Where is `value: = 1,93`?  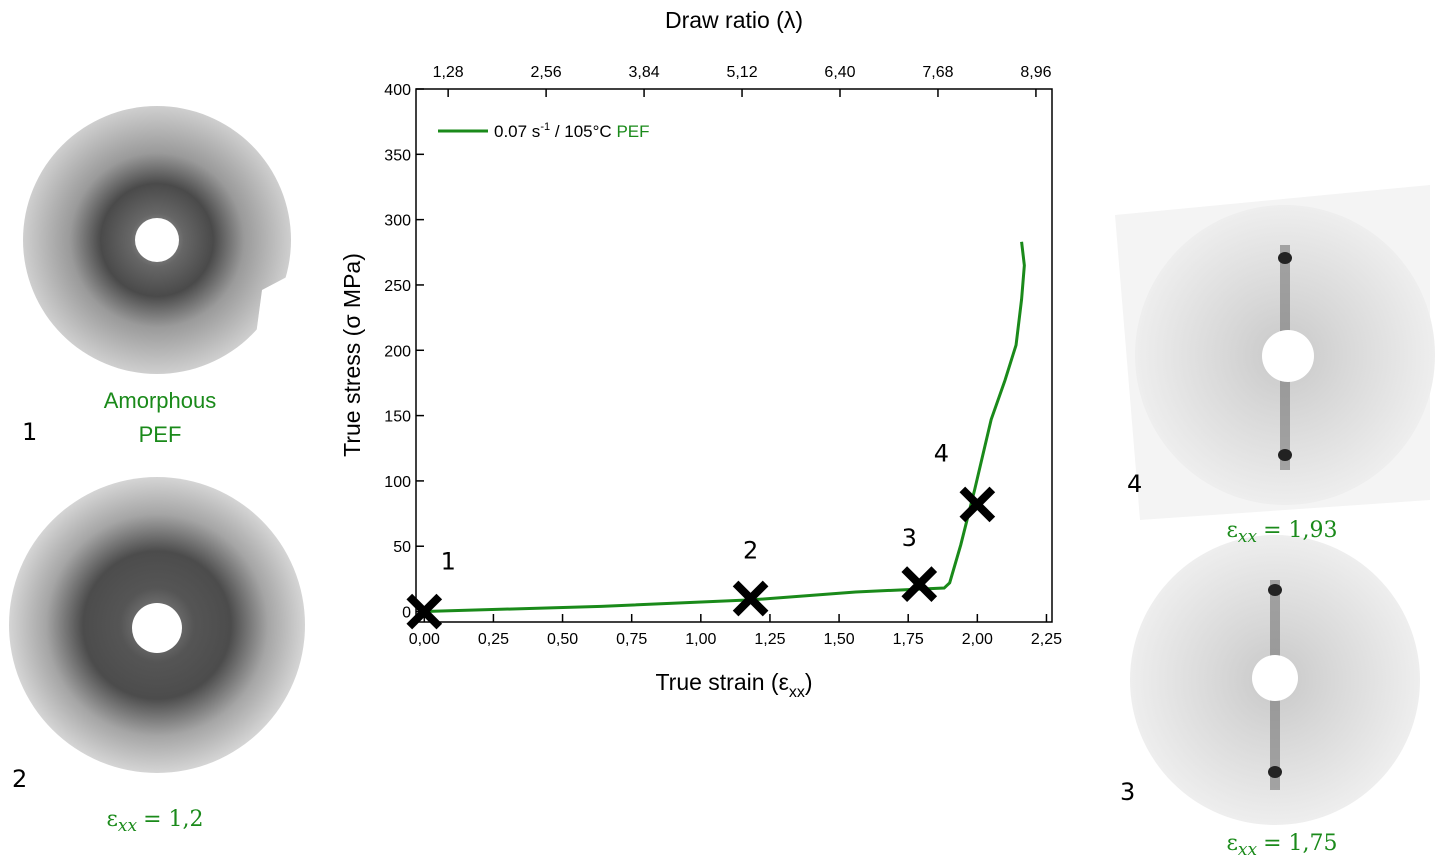
value: = 1,93 is located at coordinates (1300, 530).